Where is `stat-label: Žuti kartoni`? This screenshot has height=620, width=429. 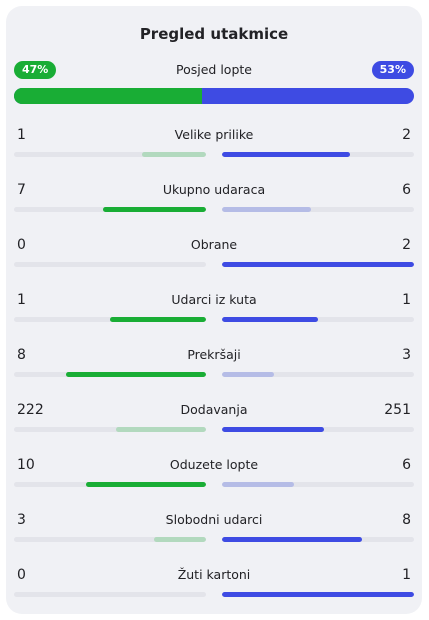
stat-label: Žuti kartoni is located at coordinates (214, 574).